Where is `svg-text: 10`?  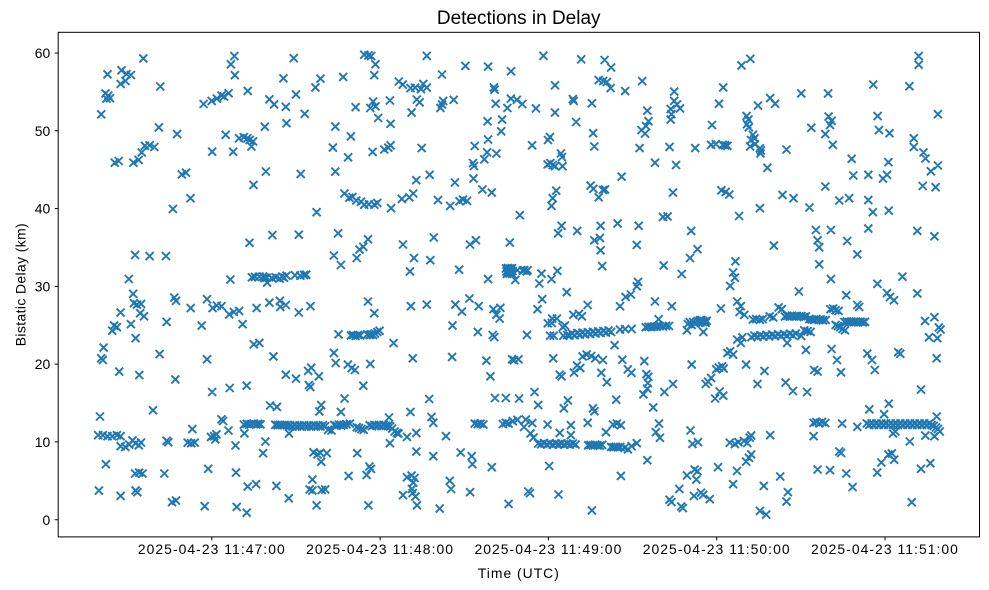 svg-text: 10 is located at coordinates (43, 442).